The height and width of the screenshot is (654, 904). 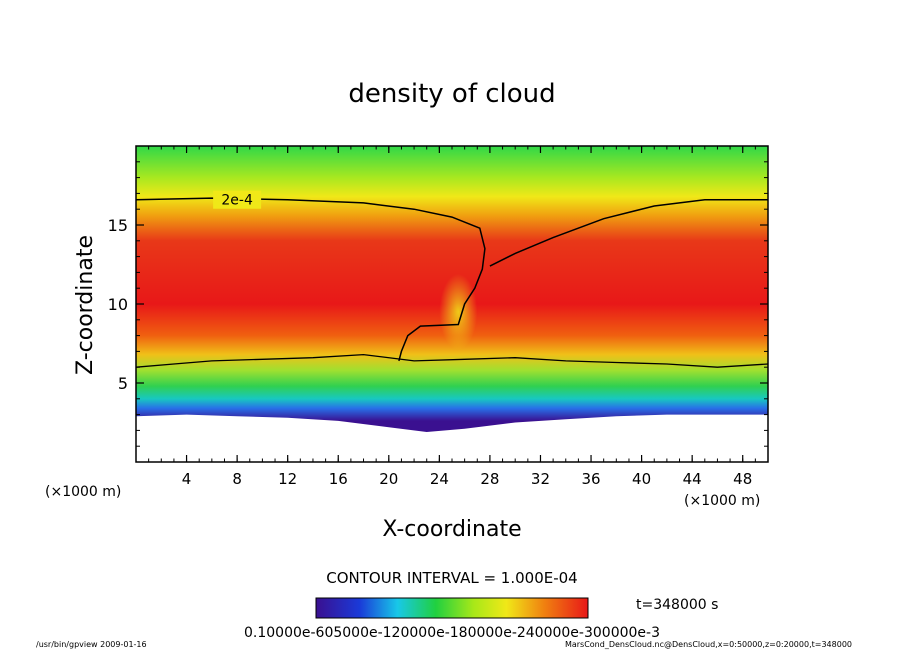 I want to click on x-axis-unit-left: (×1000 m), so click(x=83, y=492).